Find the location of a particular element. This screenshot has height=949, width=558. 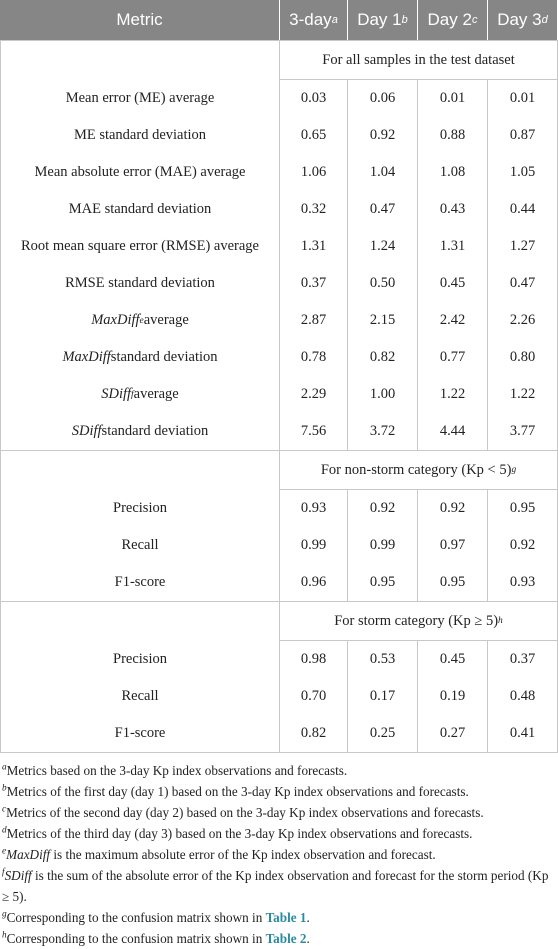

value: 2.87 is located at coordinates (313, 320).